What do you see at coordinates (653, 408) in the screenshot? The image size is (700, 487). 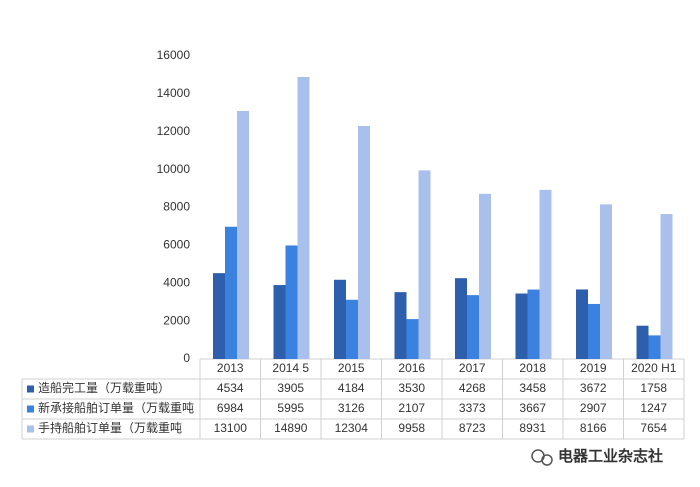 I see `table-value: 1247` at bounding box center [653, 408].